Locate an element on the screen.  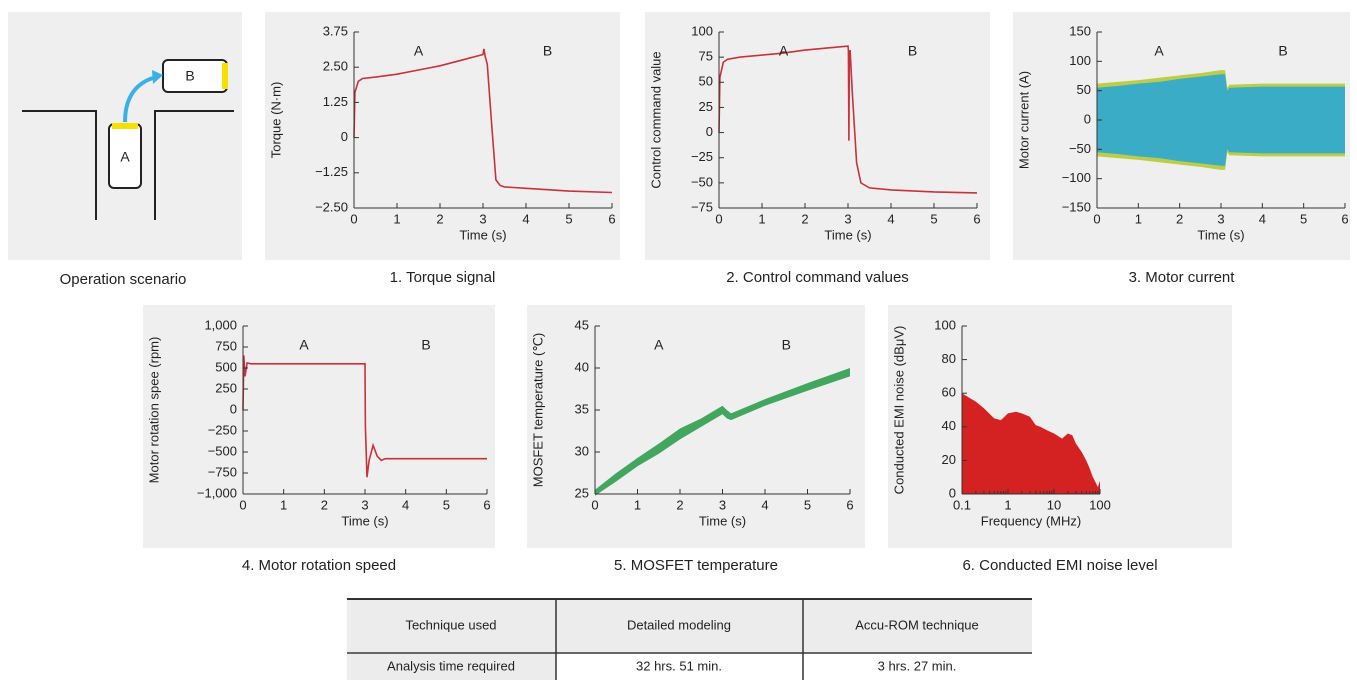
y-tick-label: 30 is located at coordinates (582, 450).